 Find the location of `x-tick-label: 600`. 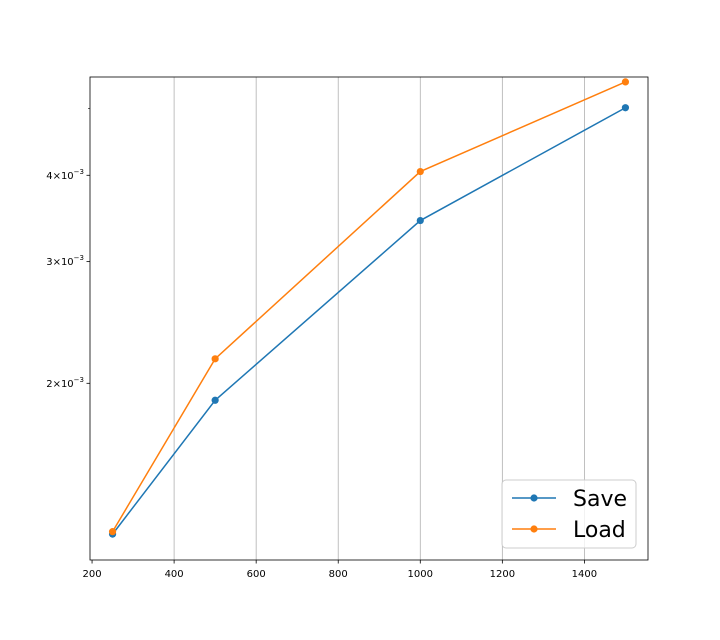

x-tick-label: 600 is located at coordinates (256, 574).